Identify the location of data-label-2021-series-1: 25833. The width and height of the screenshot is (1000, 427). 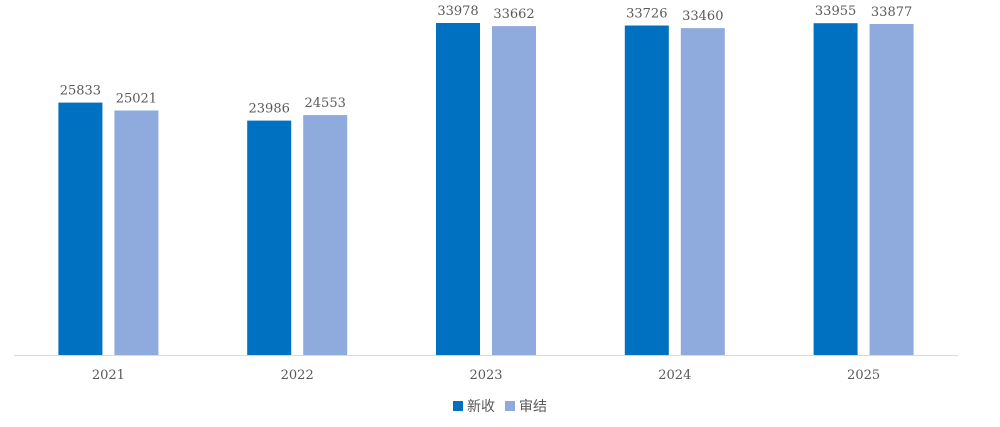
(80, 91).